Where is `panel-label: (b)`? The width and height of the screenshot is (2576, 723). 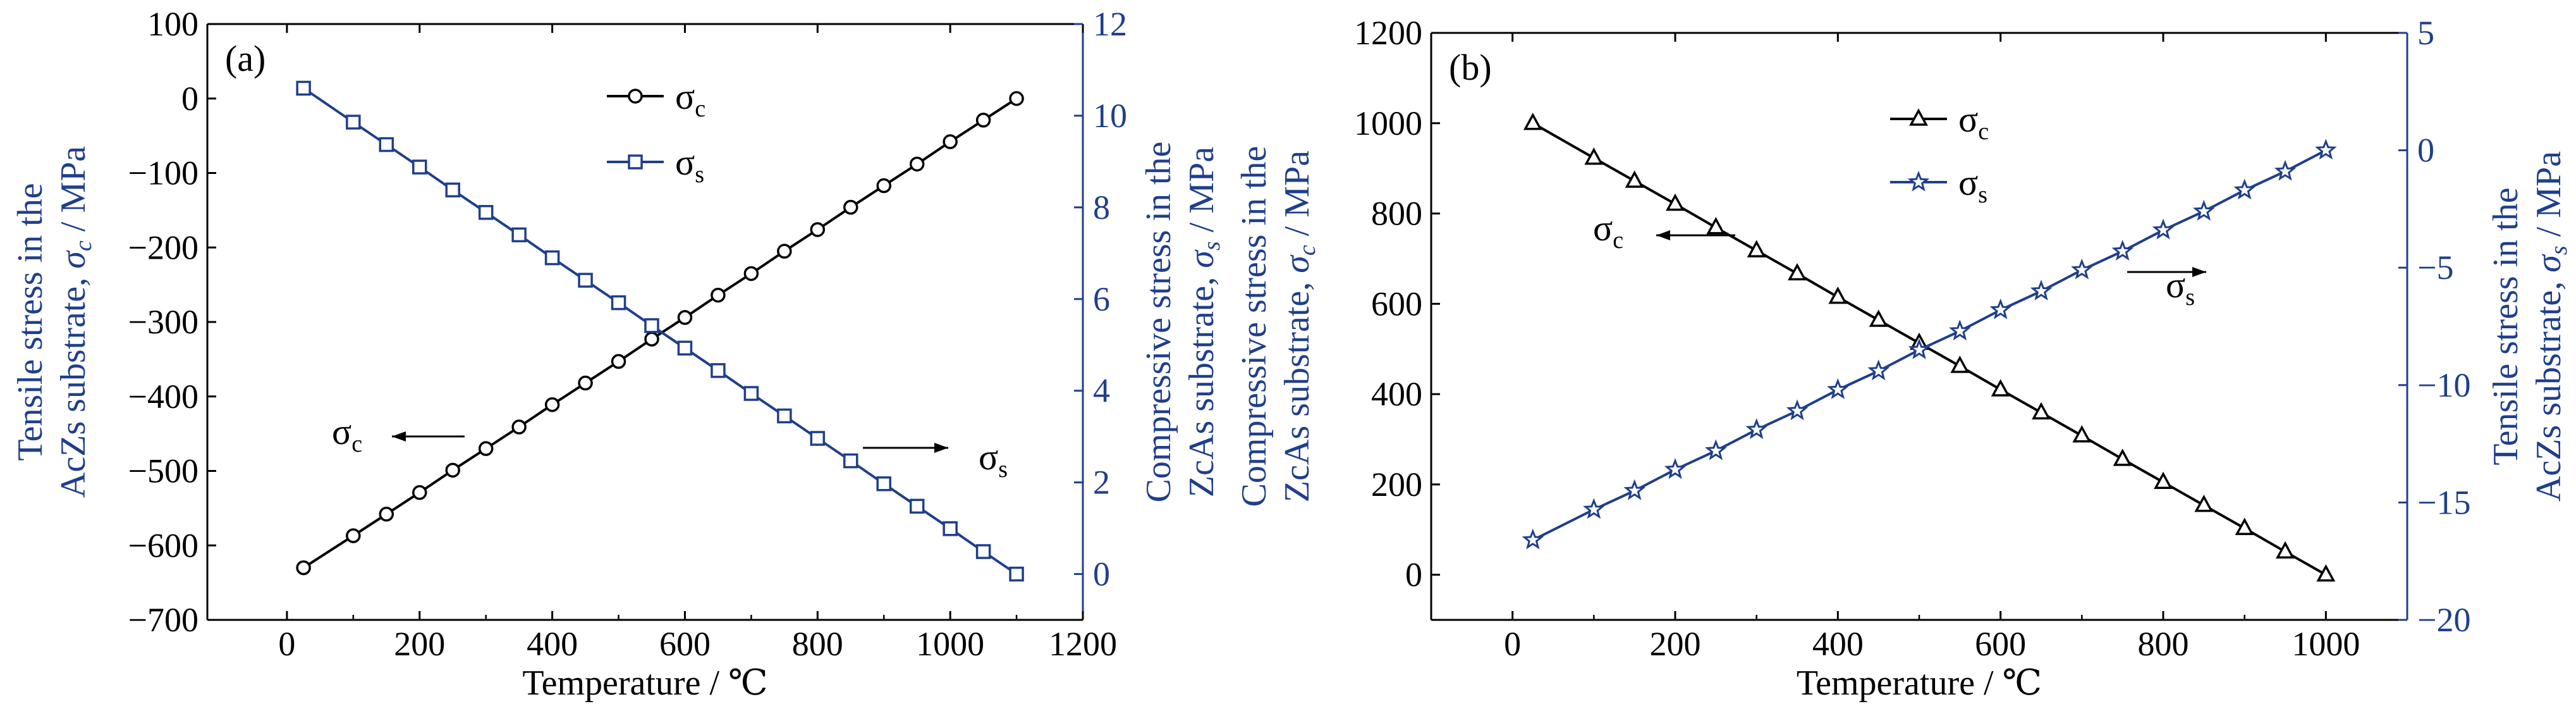 panel-label: (b) is located at coordinates (1470, 67).